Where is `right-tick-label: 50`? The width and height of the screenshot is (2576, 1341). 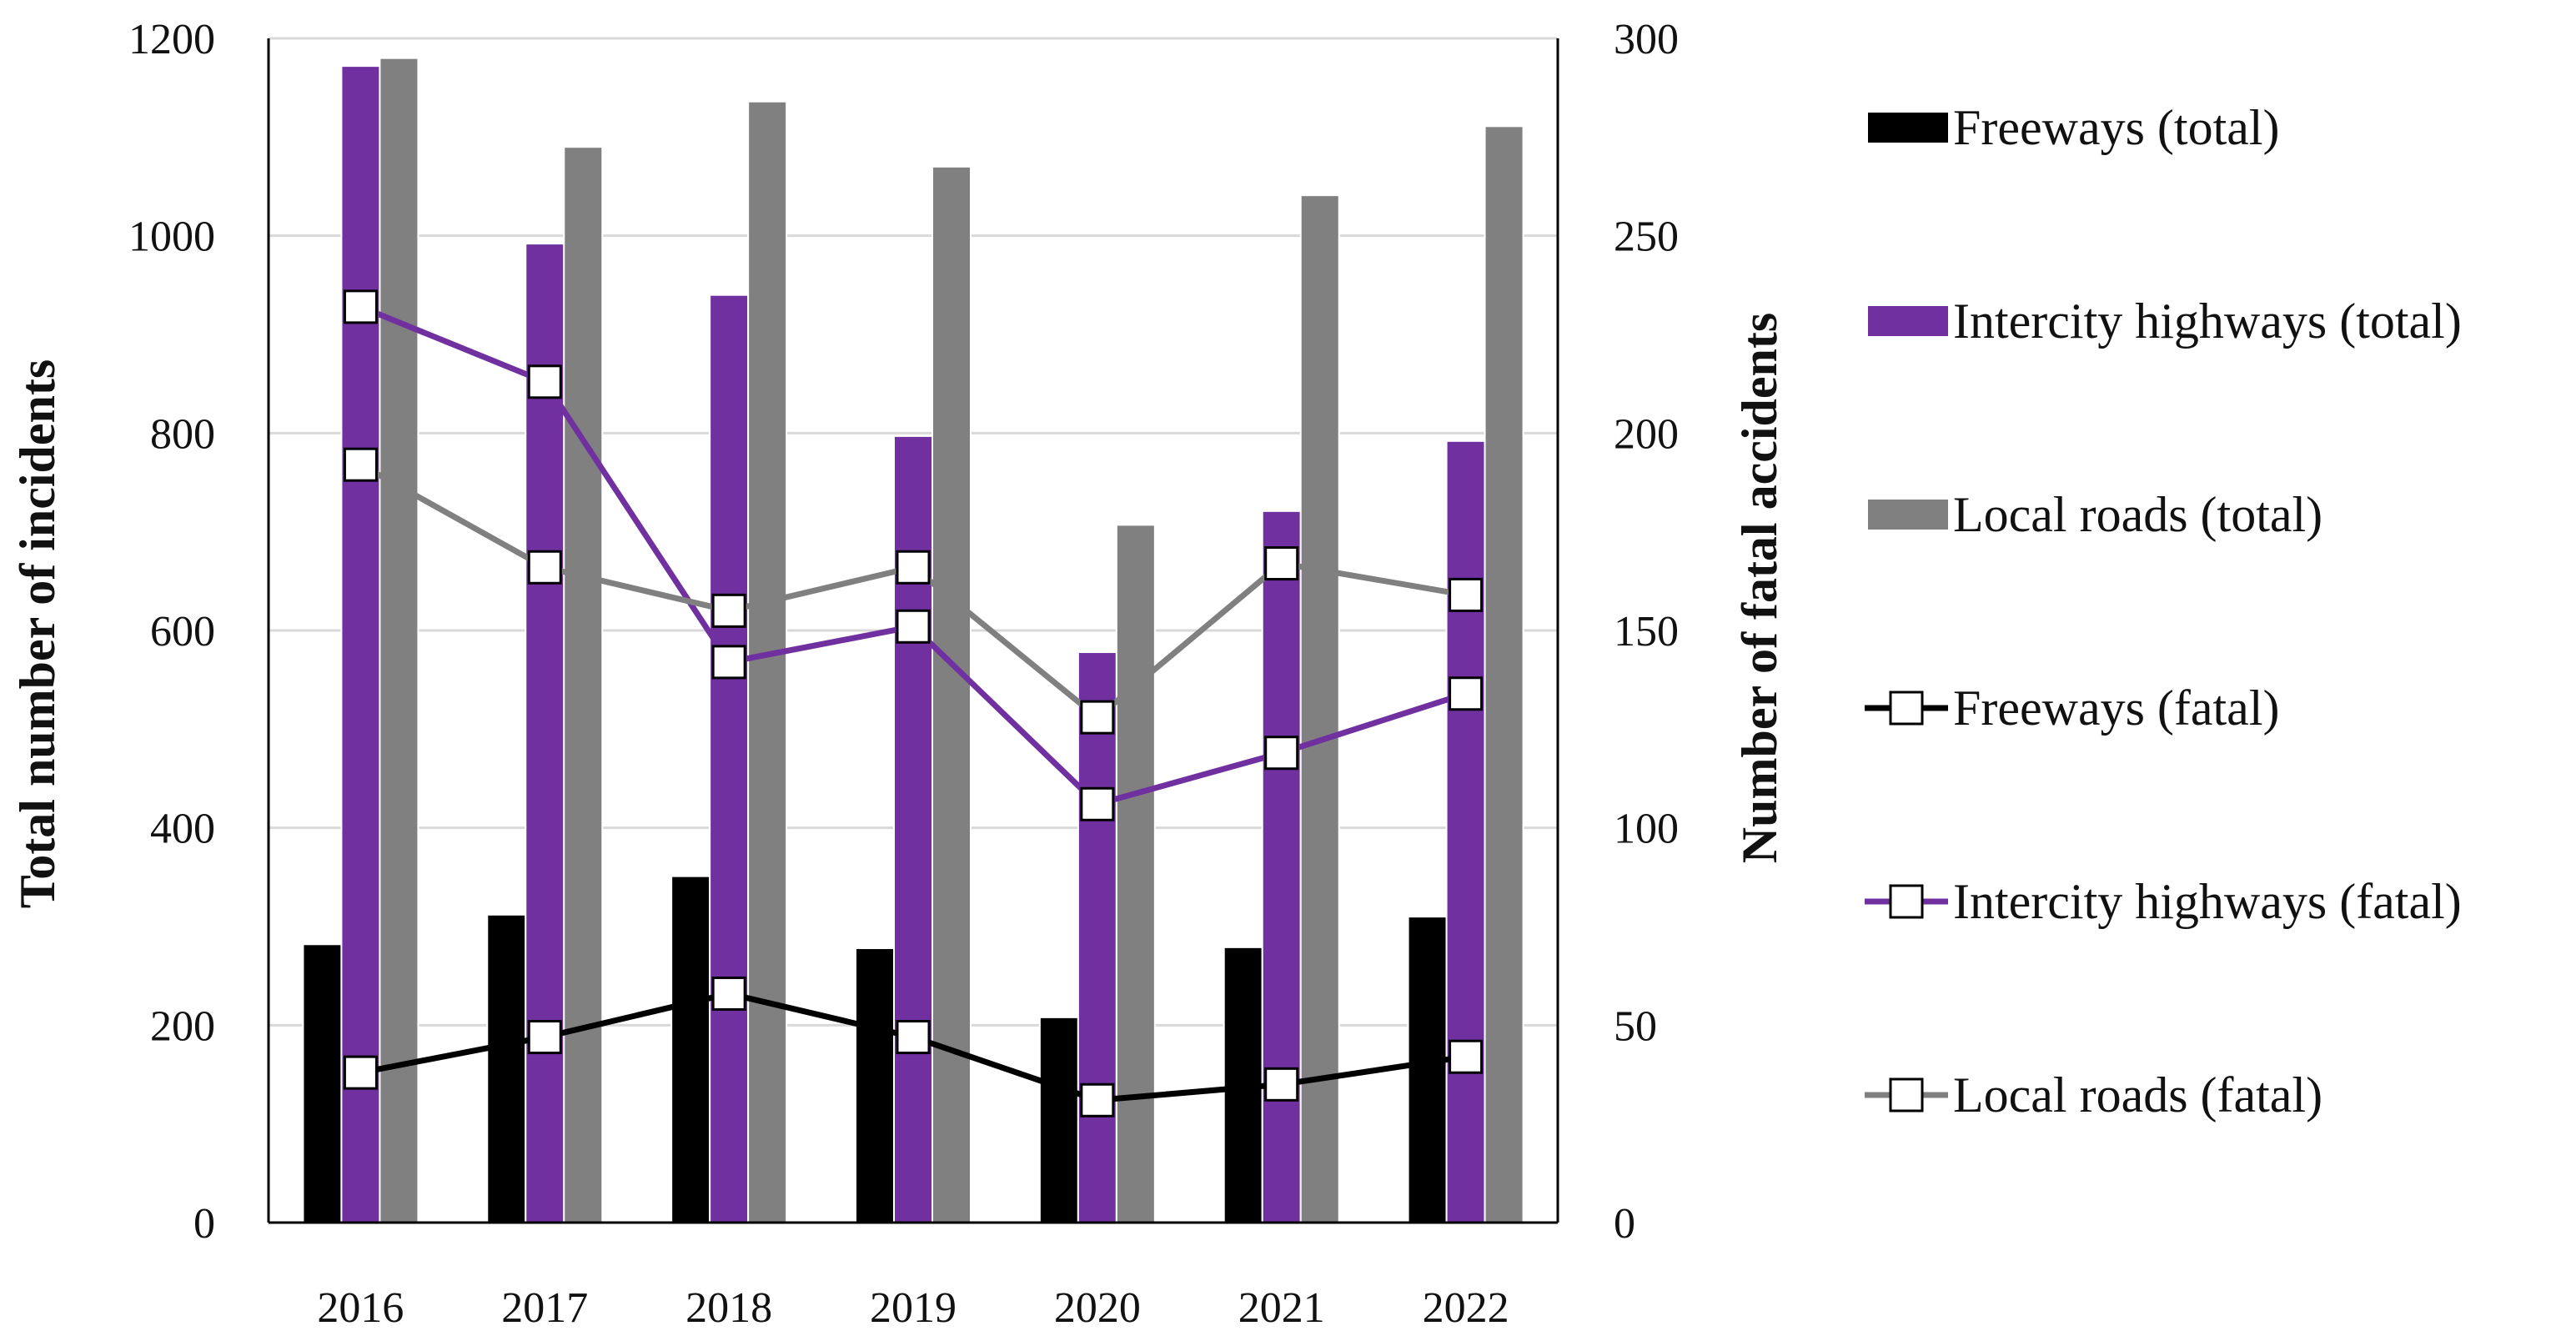 right-tick-label: 50 is located at coordinates (1635, 1026).